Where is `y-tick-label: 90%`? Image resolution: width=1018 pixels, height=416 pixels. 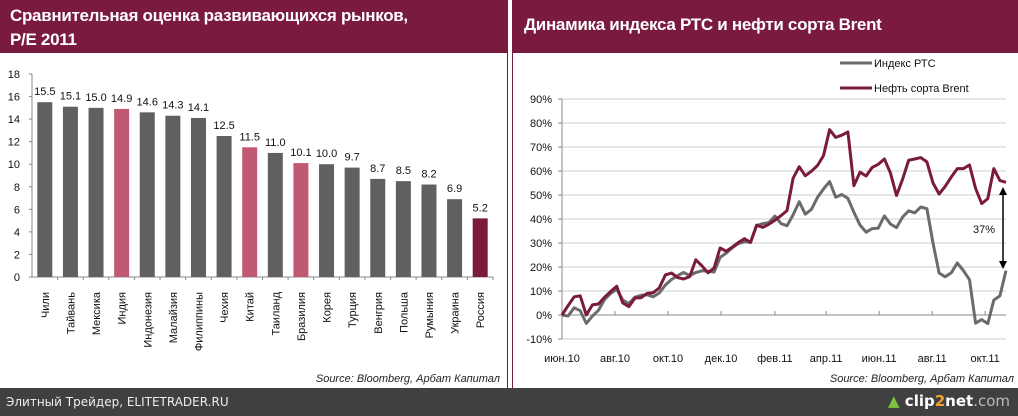 y-tick-label: 90% is located at coordinates (541, 100).